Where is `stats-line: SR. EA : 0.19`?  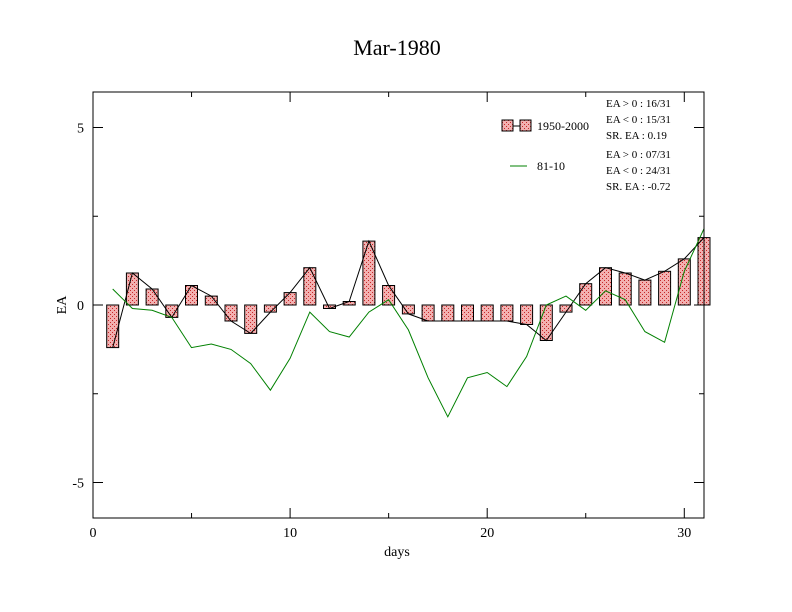
stats-line: SR. EA : 0.19 is located at coordinates (636, 136).